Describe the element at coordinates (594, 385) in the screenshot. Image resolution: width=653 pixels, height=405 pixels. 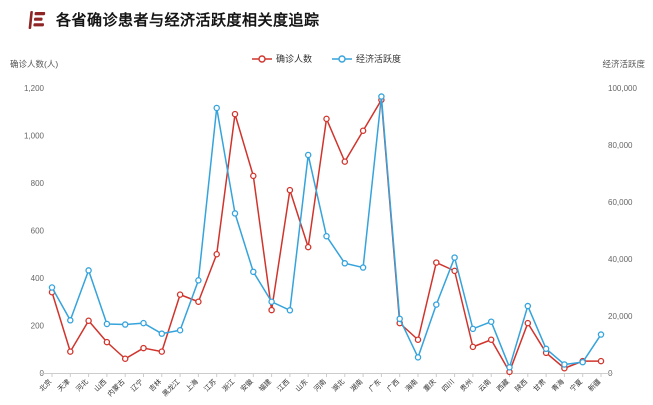
I see `x-axis-category-label: 新疆` at that location.